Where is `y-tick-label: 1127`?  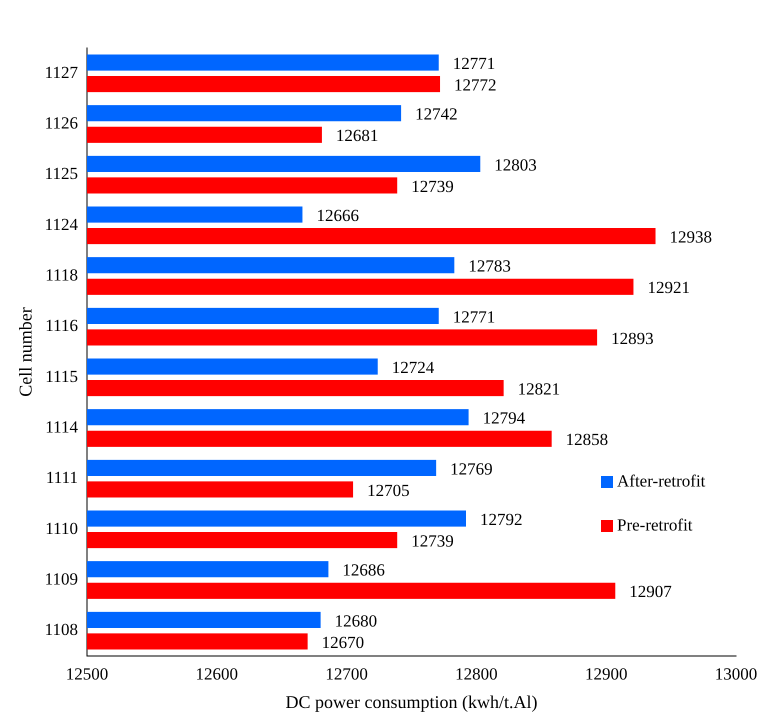
y-tick-label: 1127 is located at coordinates (61, 72).